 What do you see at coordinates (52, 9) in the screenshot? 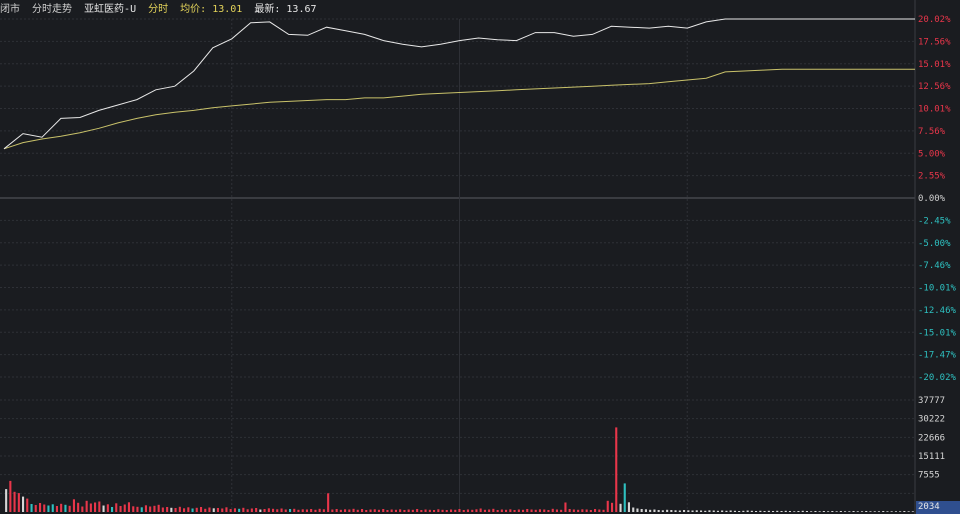
I see `chart-mode-tab: 分时走势` at bounding box center [52, 9].